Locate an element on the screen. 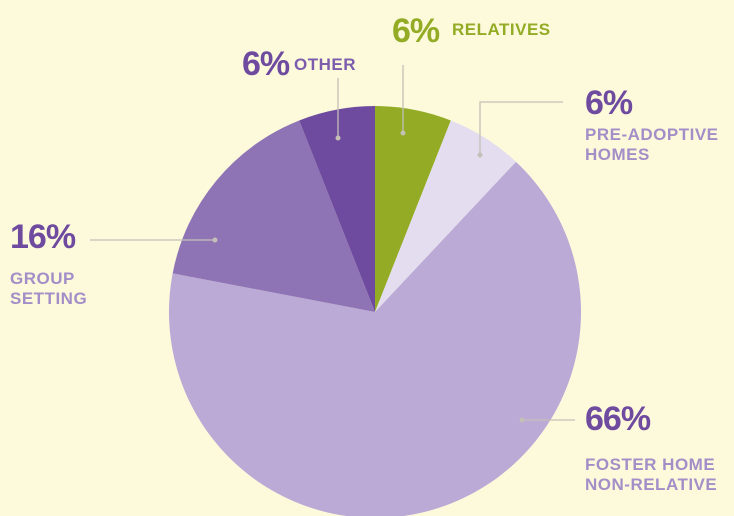 The height and width of the screenshot is (516, 734). leader-line is located at coordinates (521, 128).